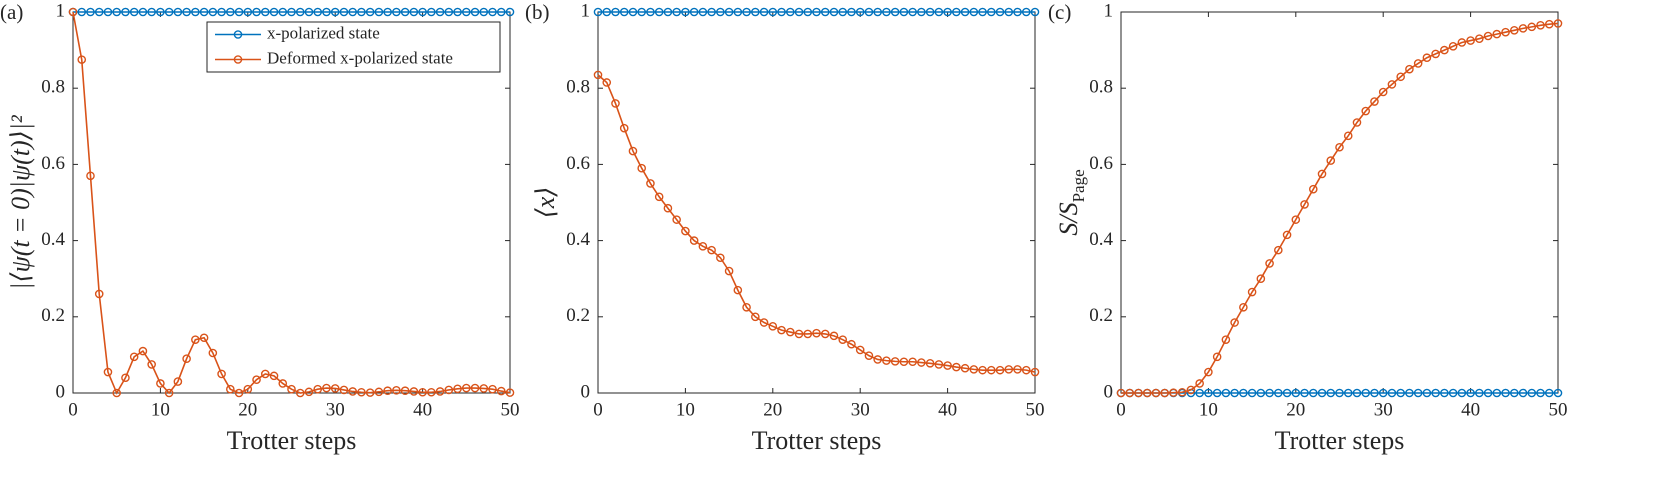  What do you see at coordinates (53, 239) in the screenshot?
I see `y-tick-label: 0.4` at bounding box center [53, 239].